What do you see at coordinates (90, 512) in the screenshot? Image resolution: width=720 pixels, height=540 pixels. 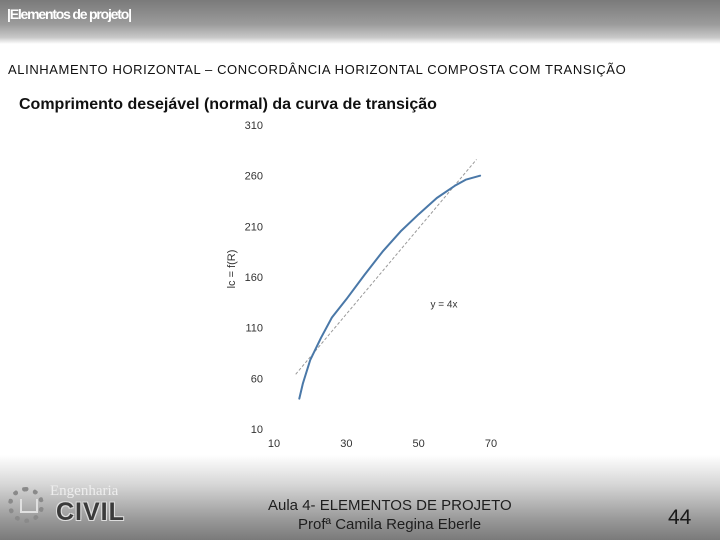 I see `logo-main-text: CIVIL` at bounding box center [90, 512].